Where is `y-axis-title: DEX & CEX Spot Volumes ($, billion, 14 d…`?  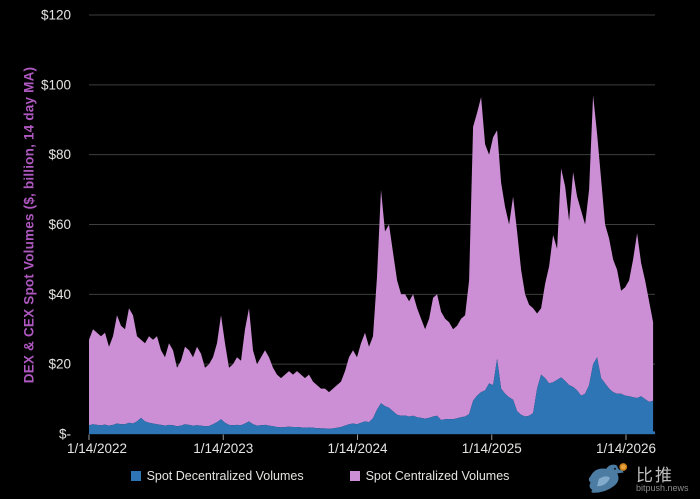
y-axis-title: DEX & CEX Spot Volumes ($, billion, 14 d… is located at coordinates (29, 225).